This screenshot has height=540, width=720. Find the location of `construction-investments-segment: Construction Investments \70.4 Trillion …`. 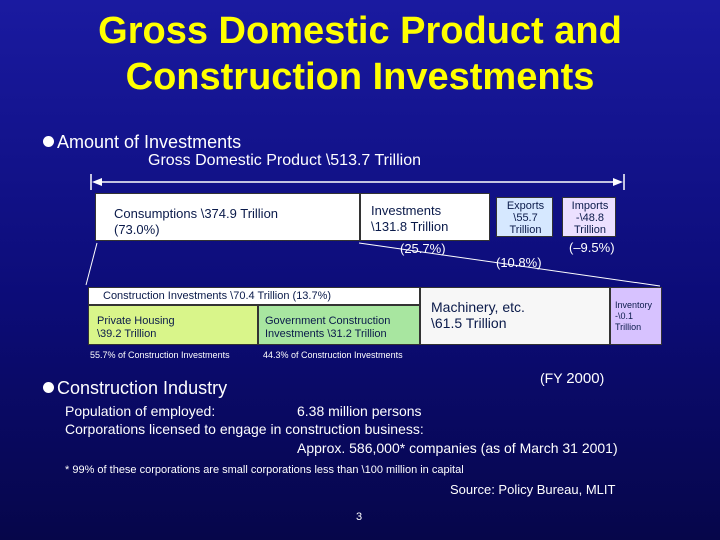

construction-investments-segment: Construction Investments \70.4 Trillion … is located at coordinates (254, 296).